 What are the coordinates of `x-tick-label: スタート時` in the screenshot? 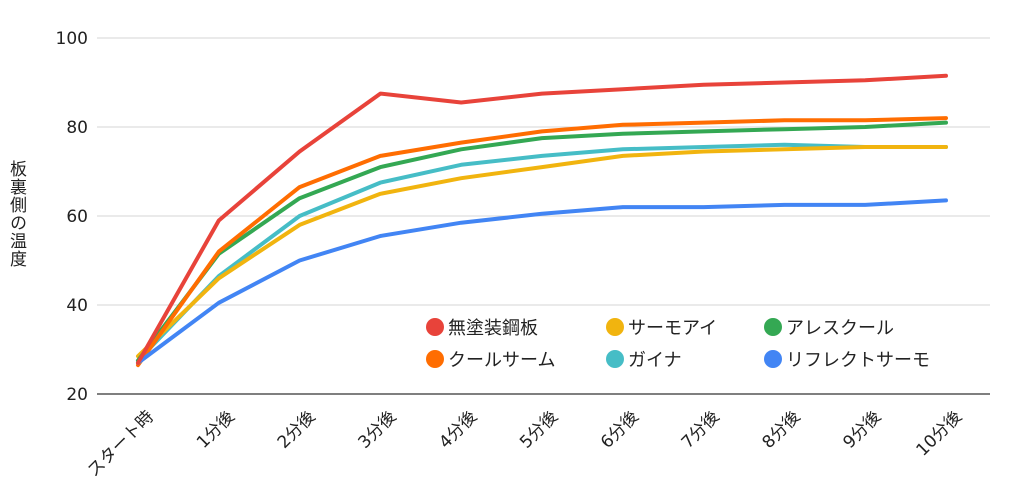 It's located at (121, 444).